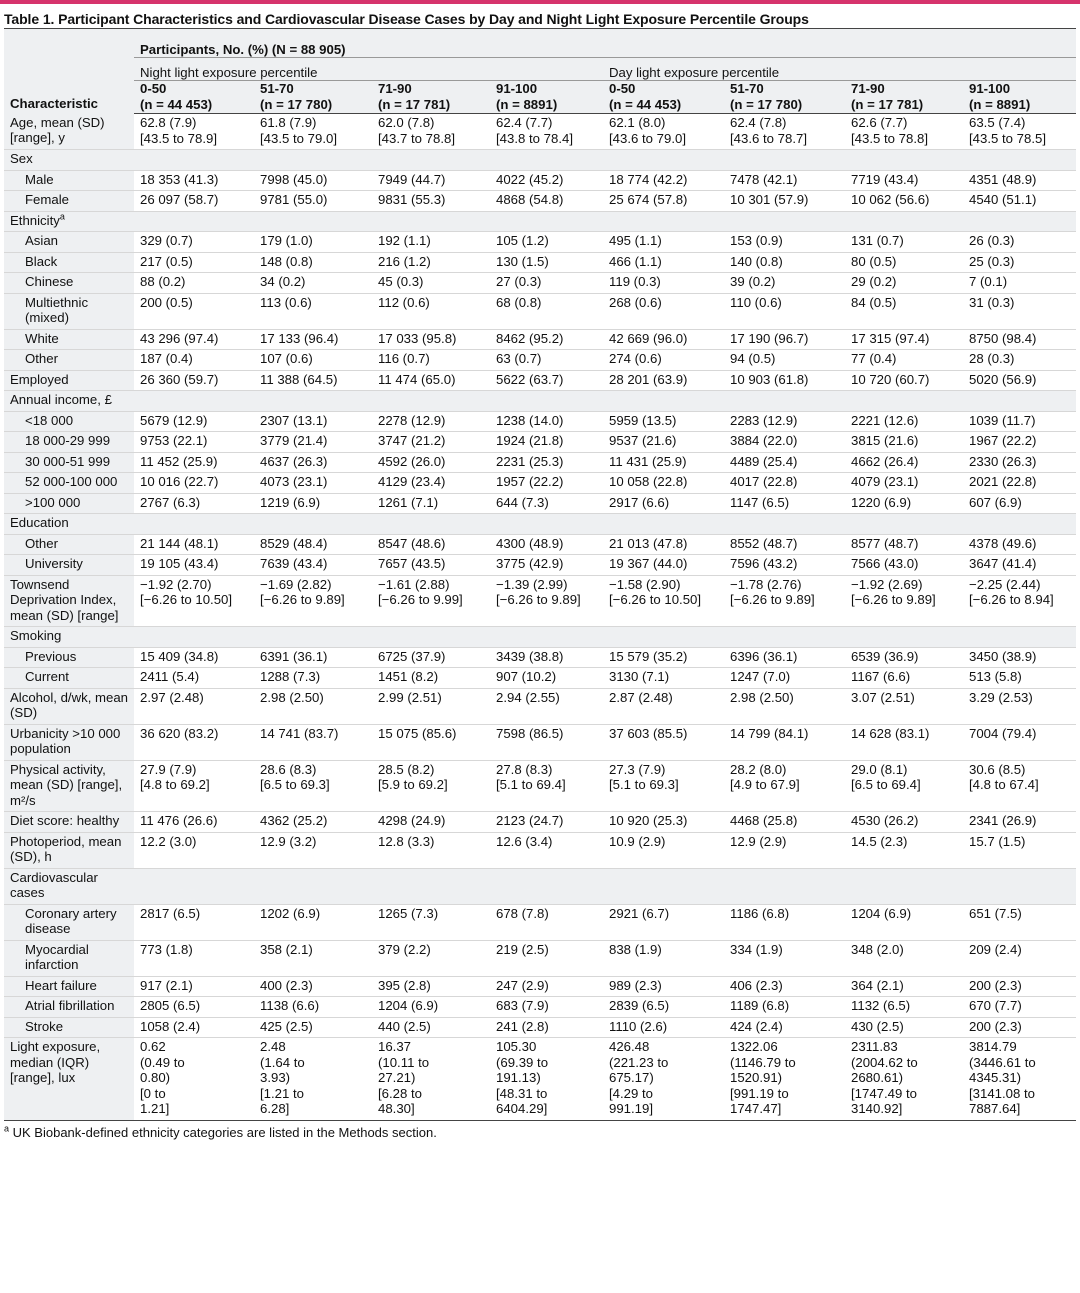 This screenshot has height=1293, width=1080. What do you see at coordinates (1020, 544) in the screenshot?
I see `value-cell: 4378 (49.6)` at bounding box center [1020, 544].